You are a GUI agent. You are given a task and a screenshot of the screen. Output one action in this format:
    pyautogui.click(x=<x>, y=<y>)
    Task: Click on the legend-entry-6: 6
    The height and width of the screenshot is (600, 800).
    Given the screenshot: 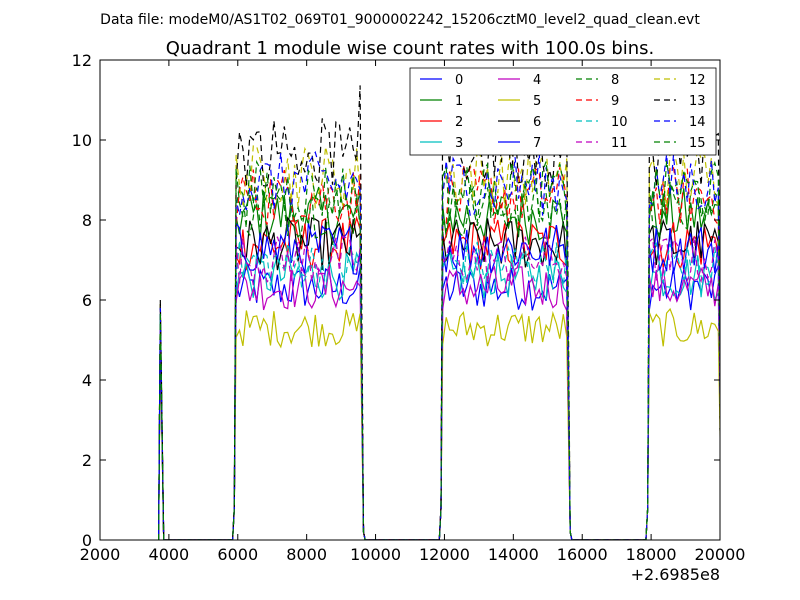 What is the action you would take?
    pyautogui.click(x=519, y=122)
    